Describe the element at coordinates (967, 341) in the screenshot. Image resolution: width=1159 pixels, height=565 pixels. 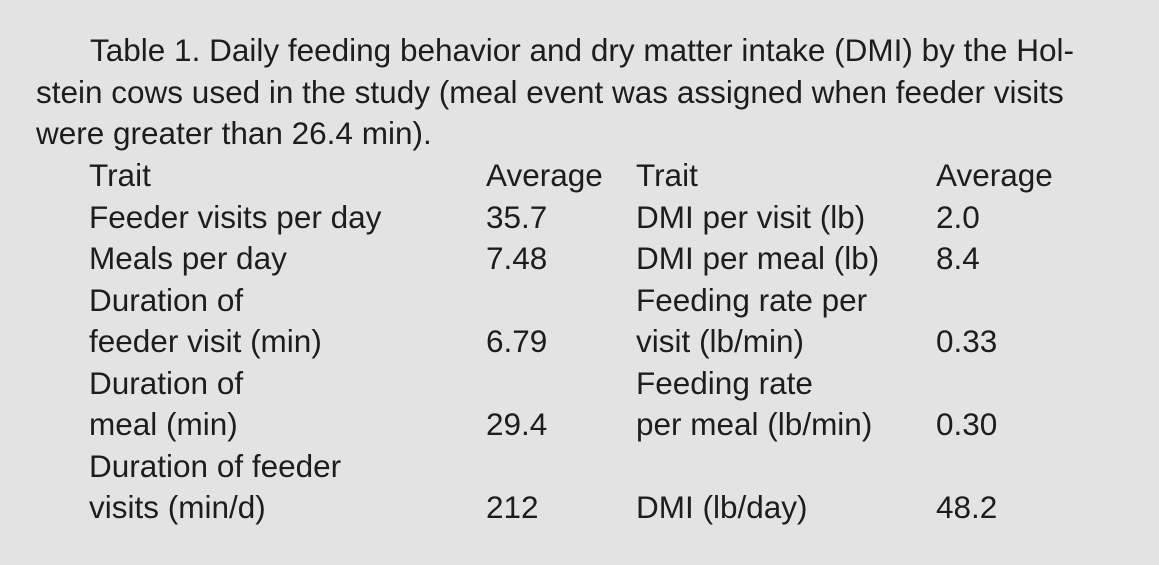
I see `row3-average-right: 0.33` at that location.